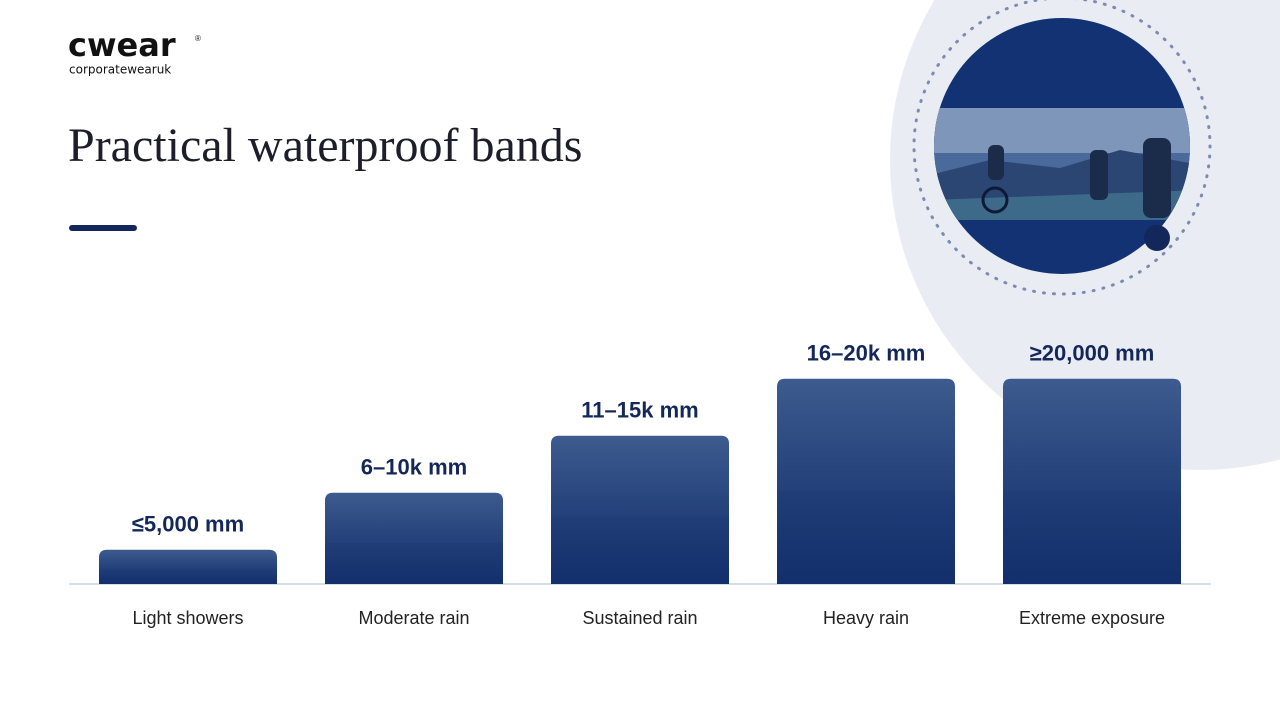  I want to click on value-label: ≥20,000 mm, so click(1092, 353).